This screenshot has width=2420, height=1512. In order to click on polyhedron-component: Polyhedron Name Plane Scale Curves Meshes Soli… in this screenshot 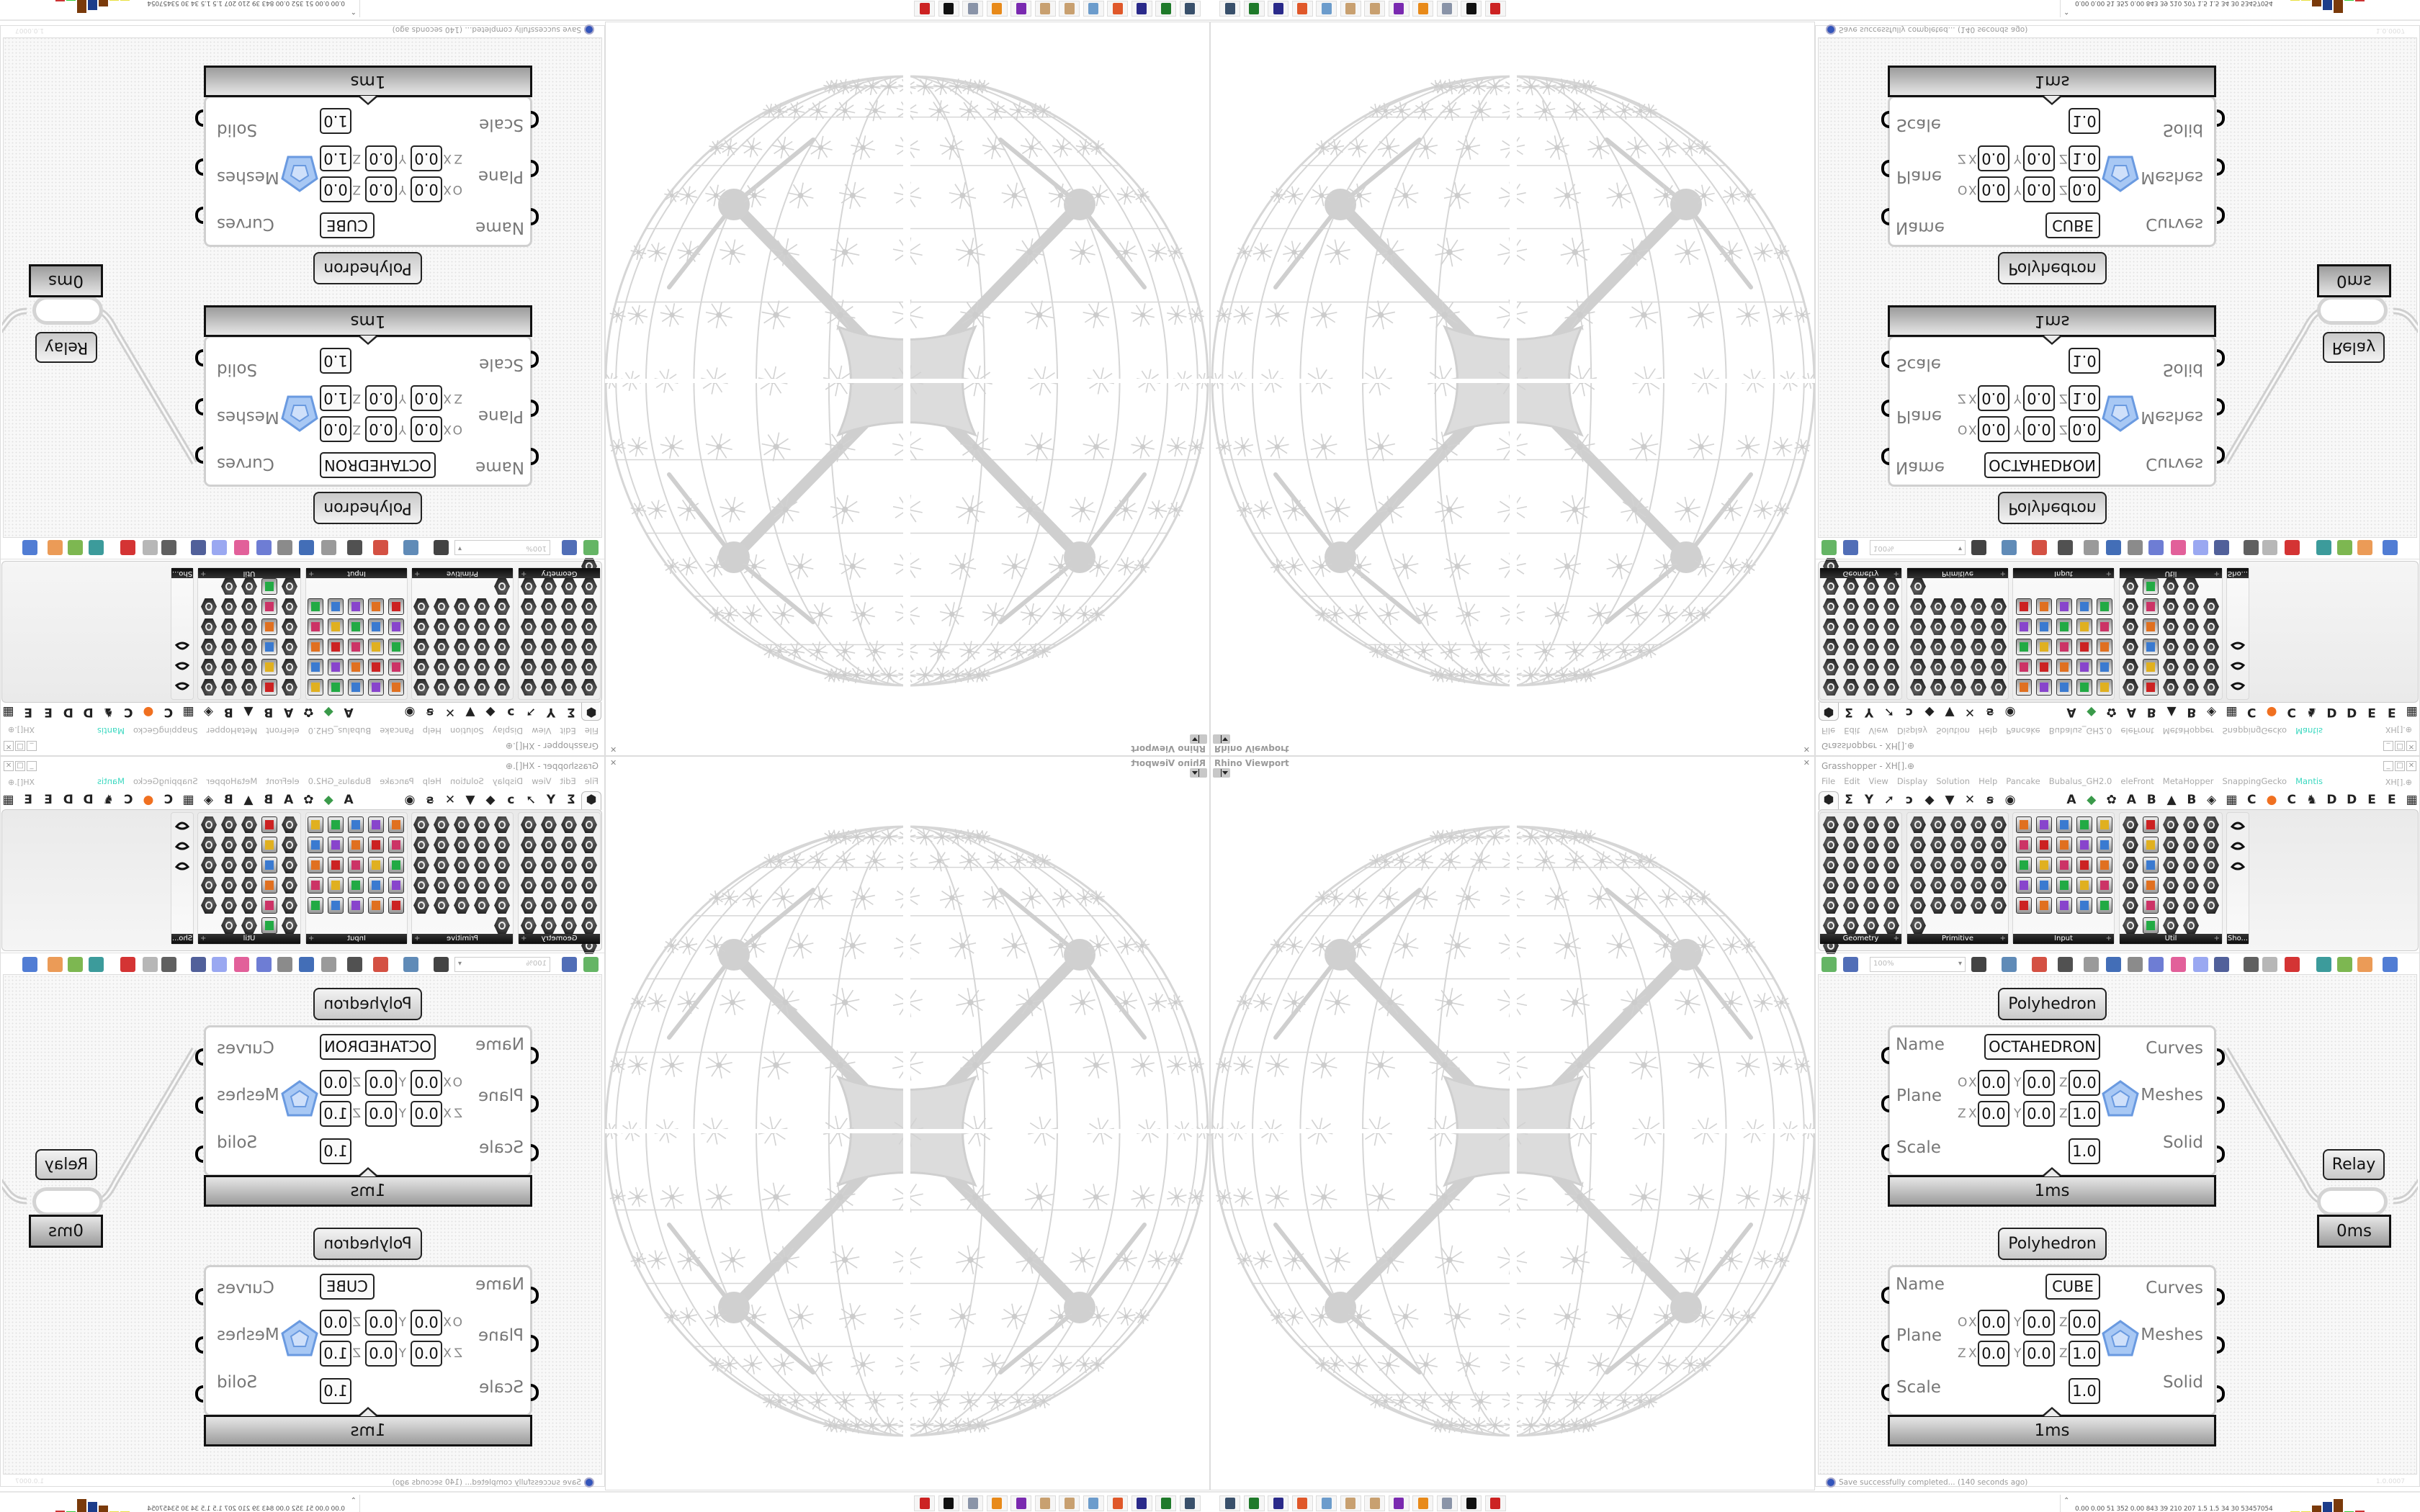, I will do `click(2053, 1097)`.